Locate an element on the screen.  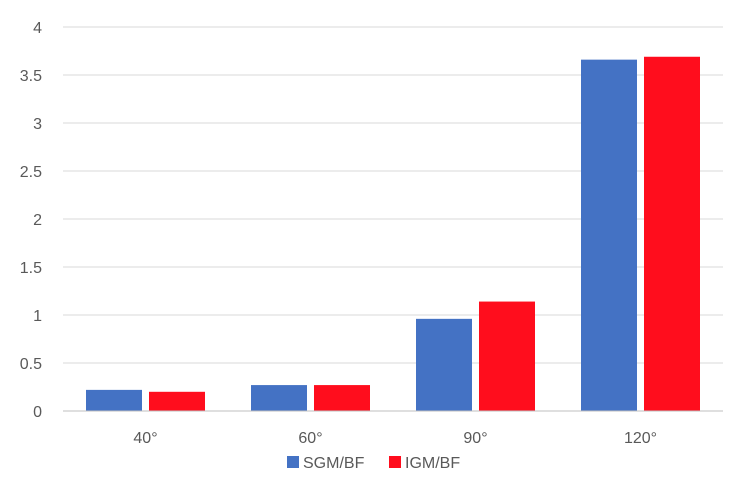
legend-label: SGM/BF is located at coordinates (334, 463).